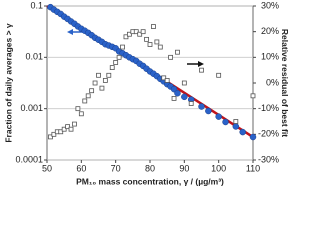  I want to click on x-axis-label: PM₁₀ mass concentration, γ / (µg/m³), so click(150, 181).